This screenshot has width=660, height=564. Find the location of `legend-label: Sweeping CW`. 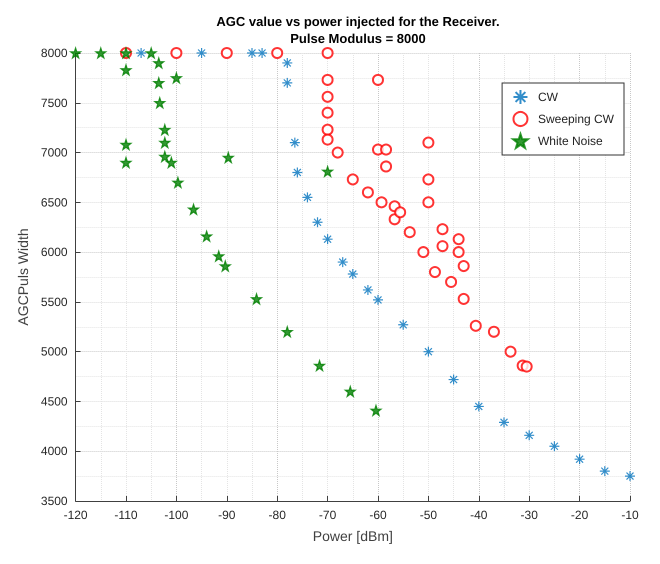

legend-label: Sweeping CW is located at coordinates (576, 119).